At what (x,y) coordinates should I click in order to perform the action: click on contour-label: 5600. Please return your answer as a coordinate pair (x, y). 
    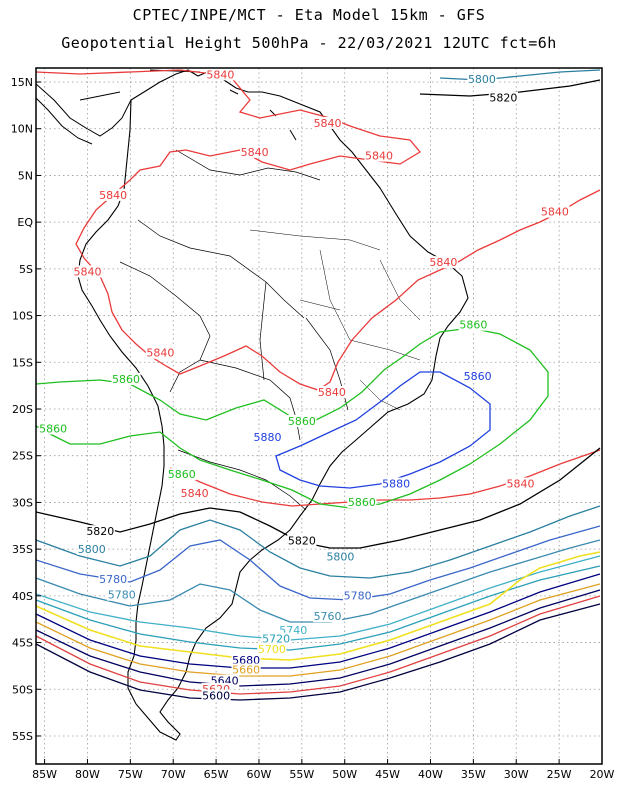
    Looking at the image, I should click on (216, 696).